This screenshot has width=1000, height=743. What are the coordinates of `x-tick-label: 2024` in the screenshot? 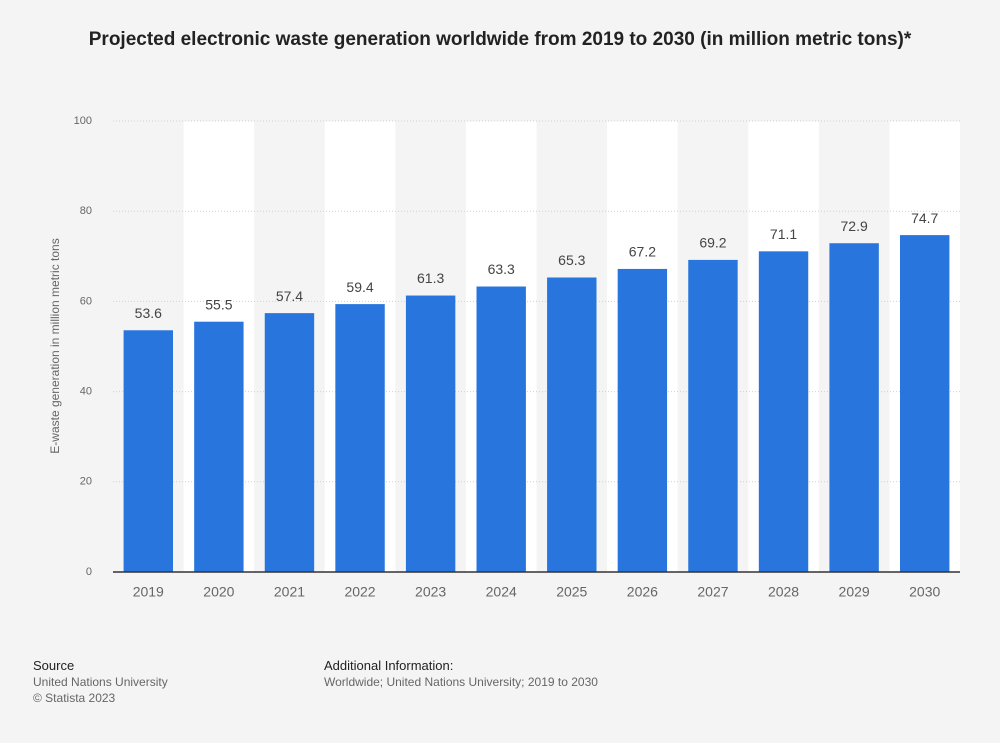 It's located at (501, 592).